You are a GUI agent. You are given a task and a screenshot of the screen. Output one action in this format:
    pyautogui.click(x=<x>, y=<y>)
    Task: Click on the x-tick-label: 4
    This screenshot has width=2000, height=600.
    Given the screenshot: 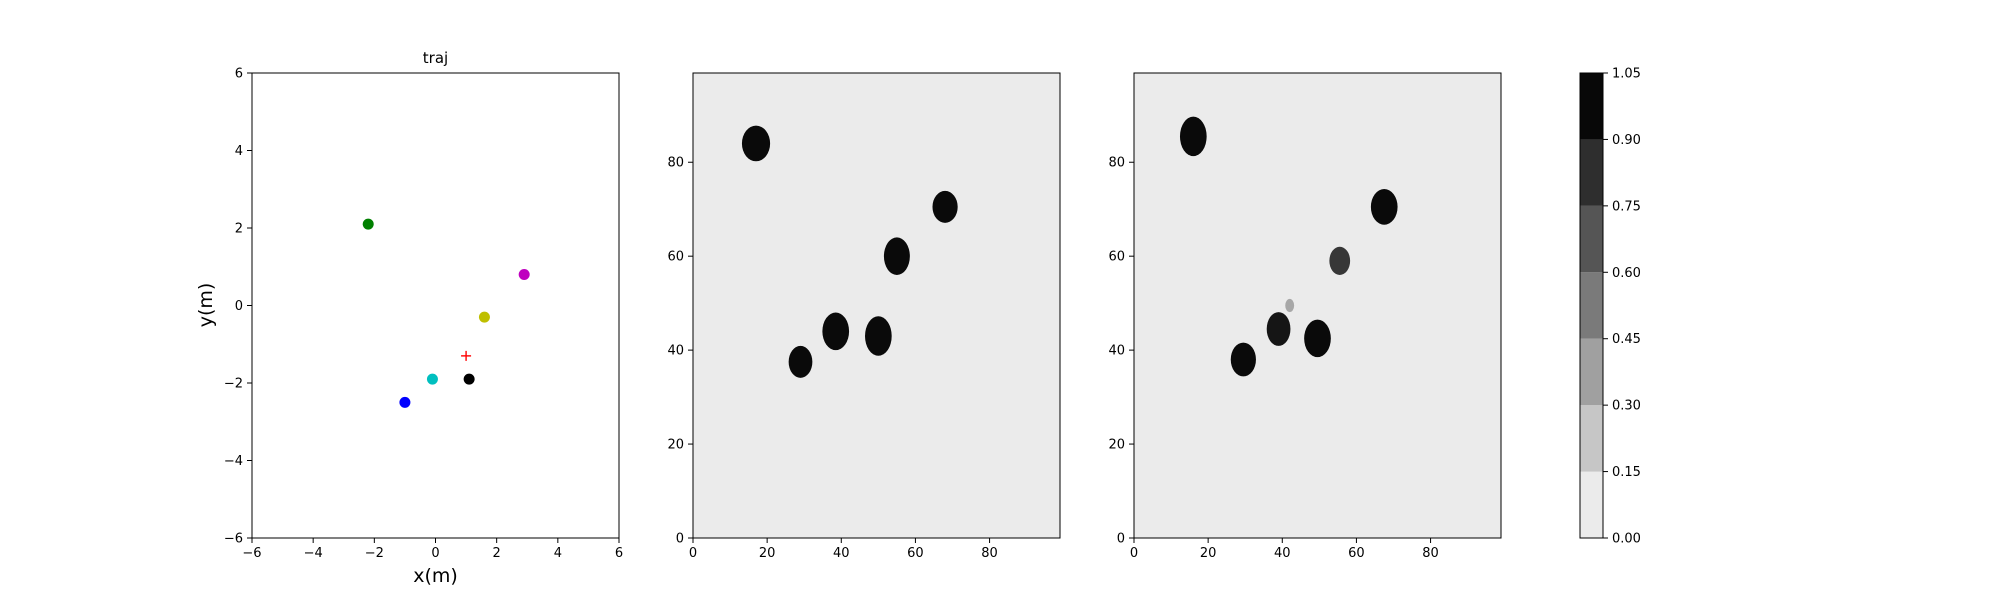 What is the action you would take?
    pyautogui.click(x=558, y=553)
    